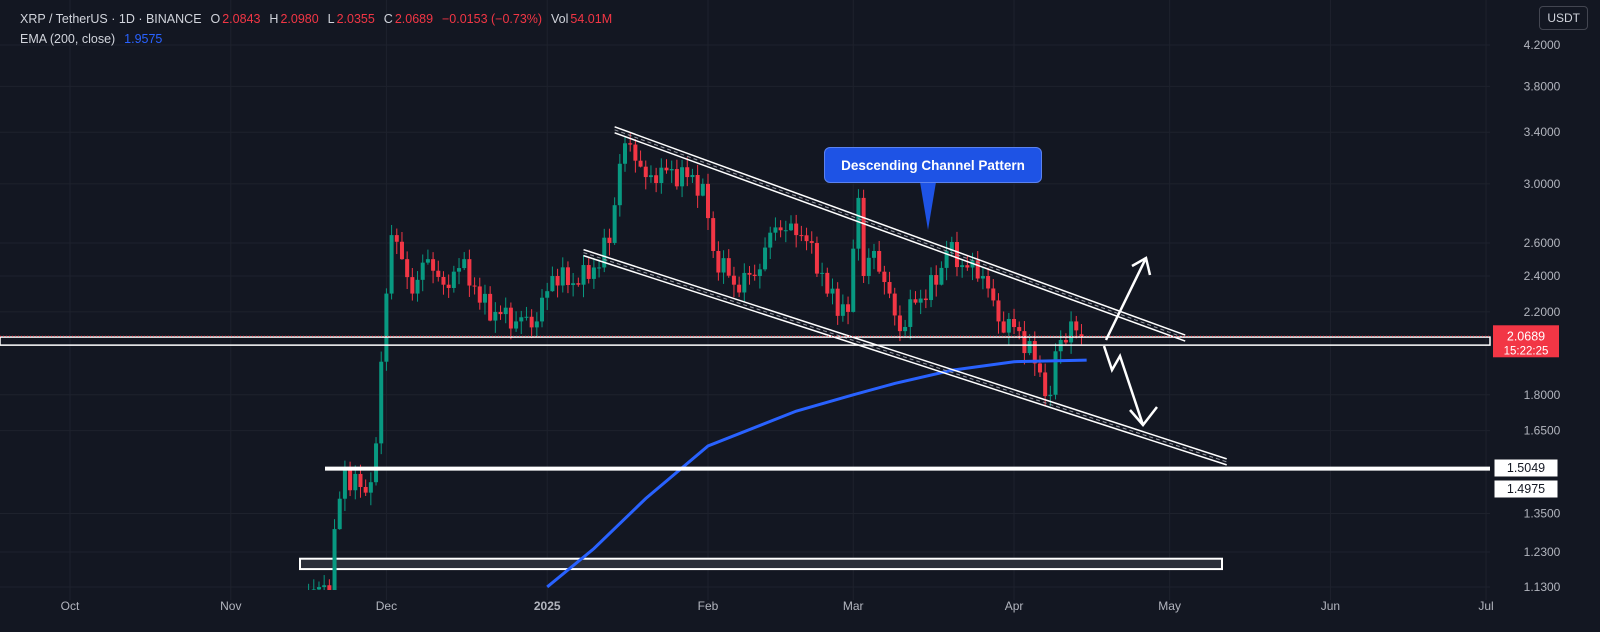 This screenshot has width=1600, height=632. What do you see at coordinates (933, 165) in the screenshot?
I see `annotation-callout: Descending Channel Pattern` at bounding box center [933, 165].